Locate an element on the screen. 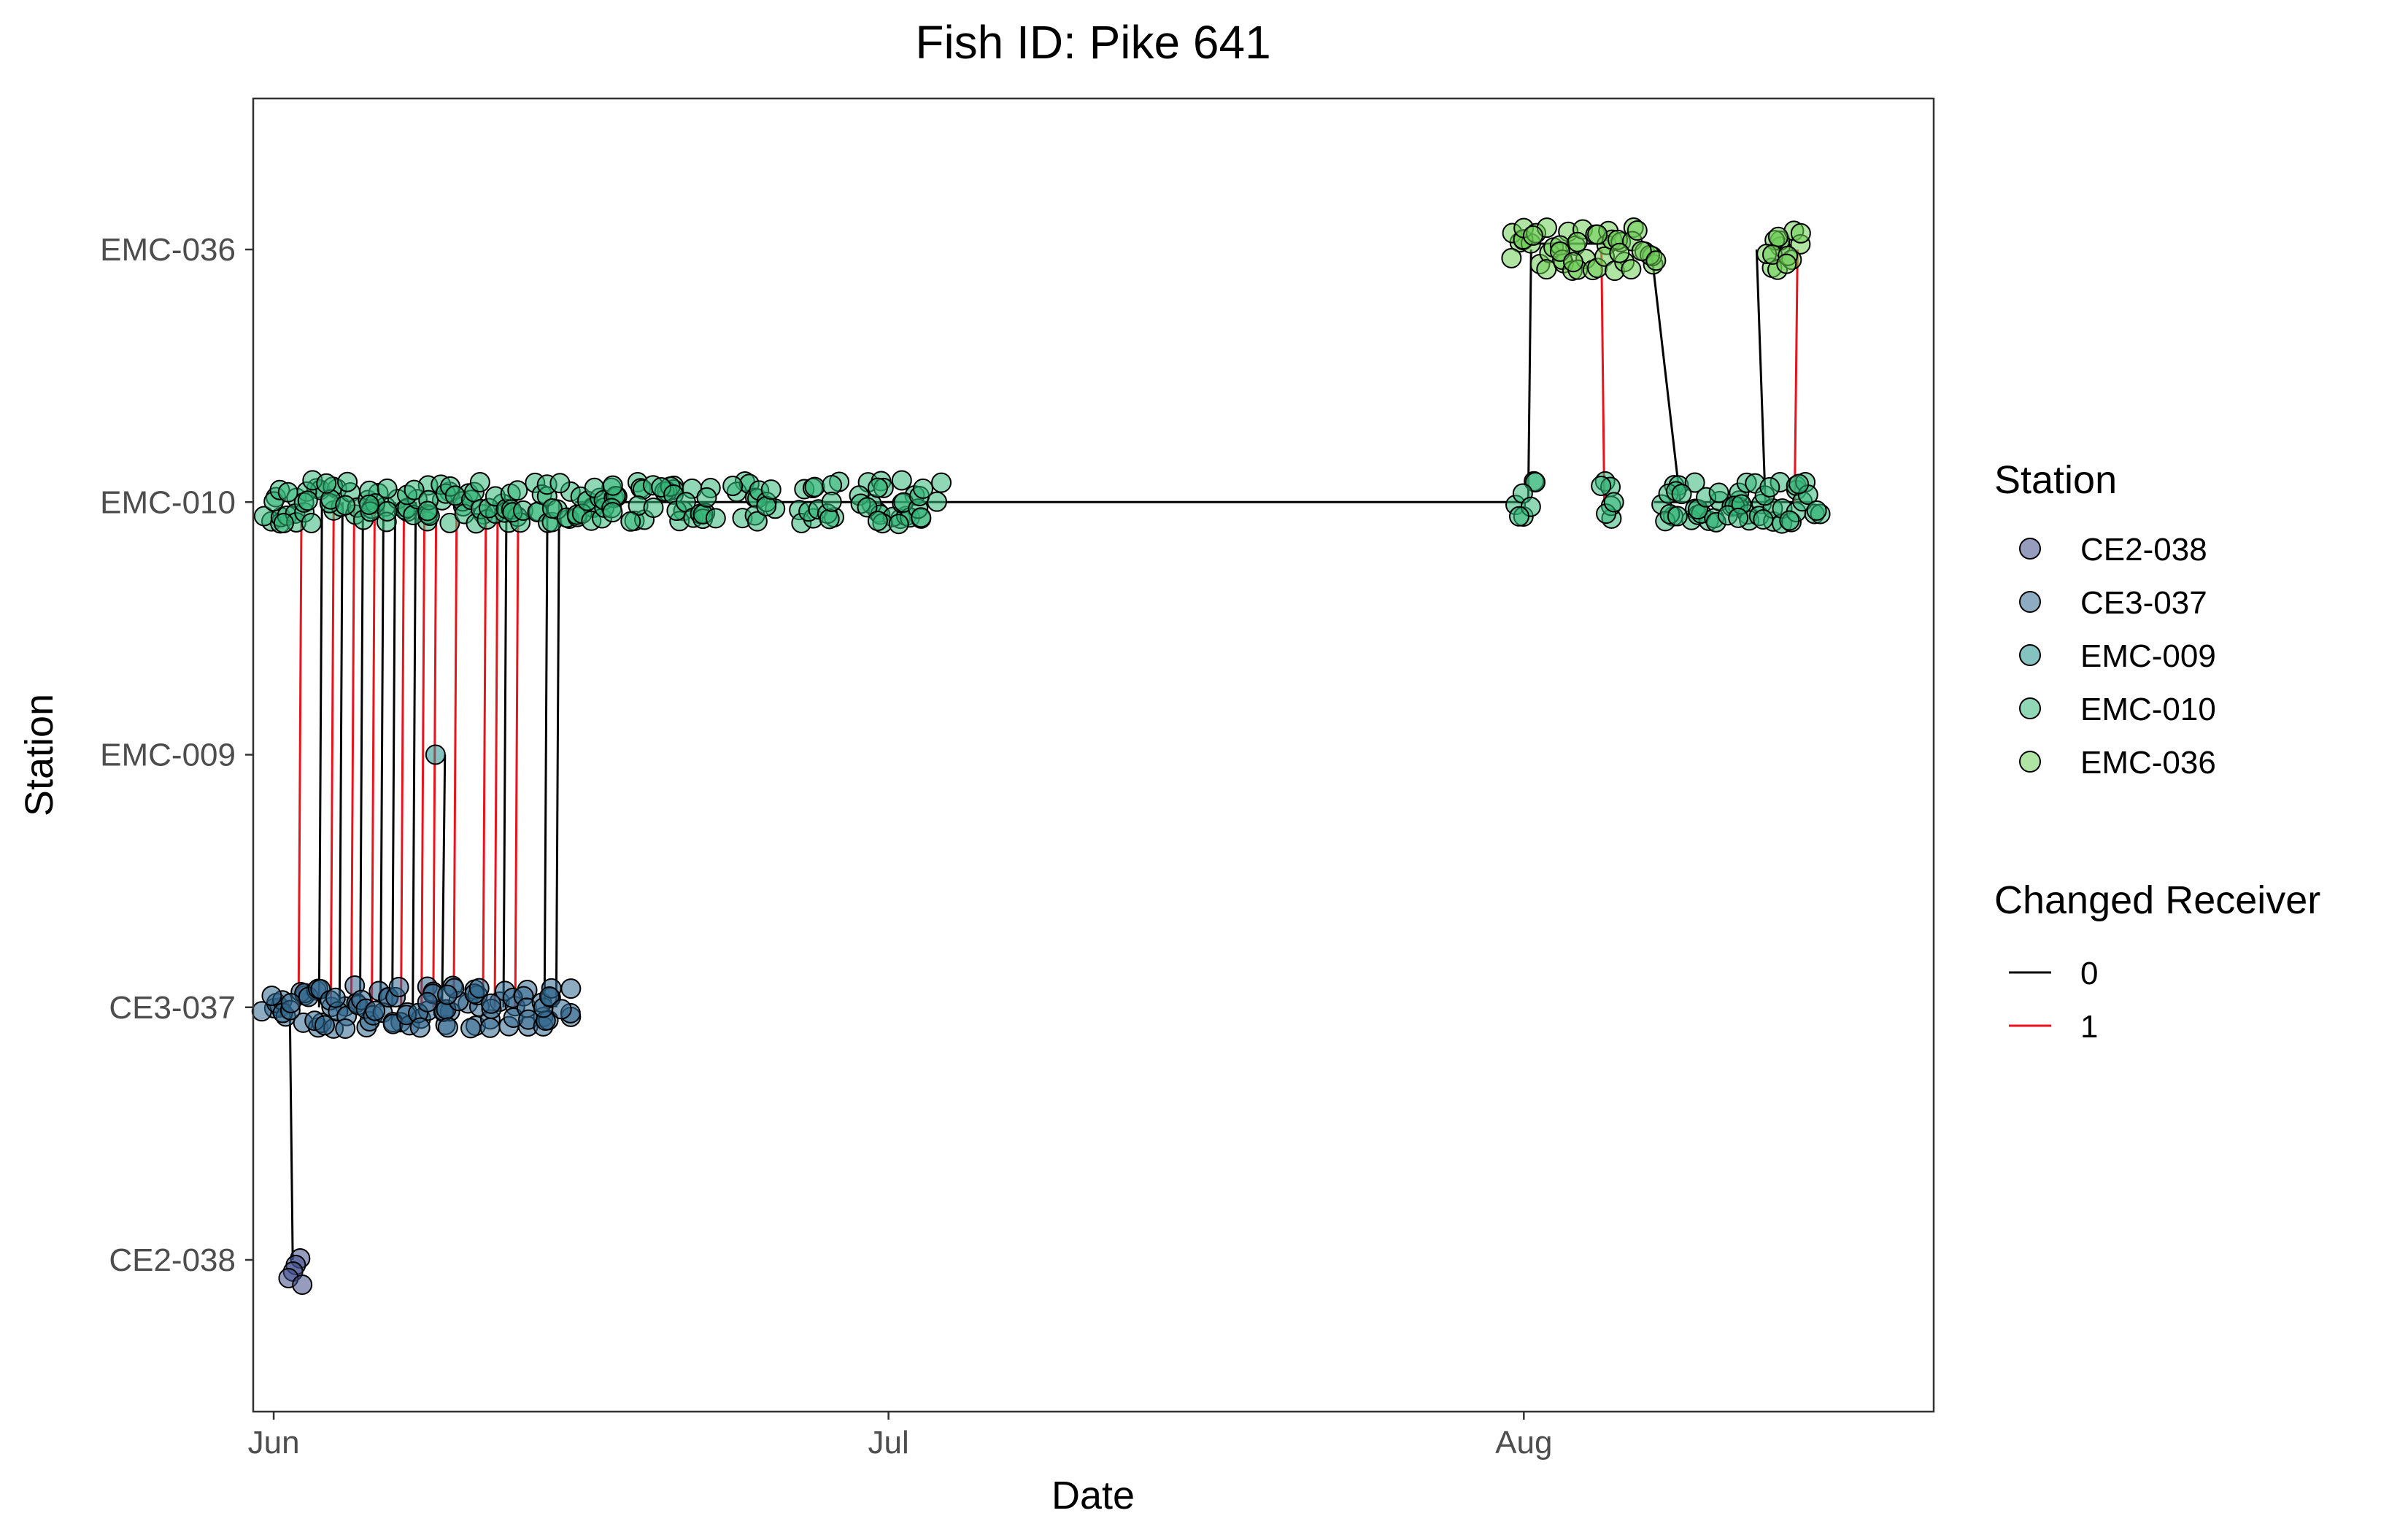 The height and width of the screenshot is (1532, 2408). legend-entry-label: EMC-036 is located at coordinates (2148, 763).